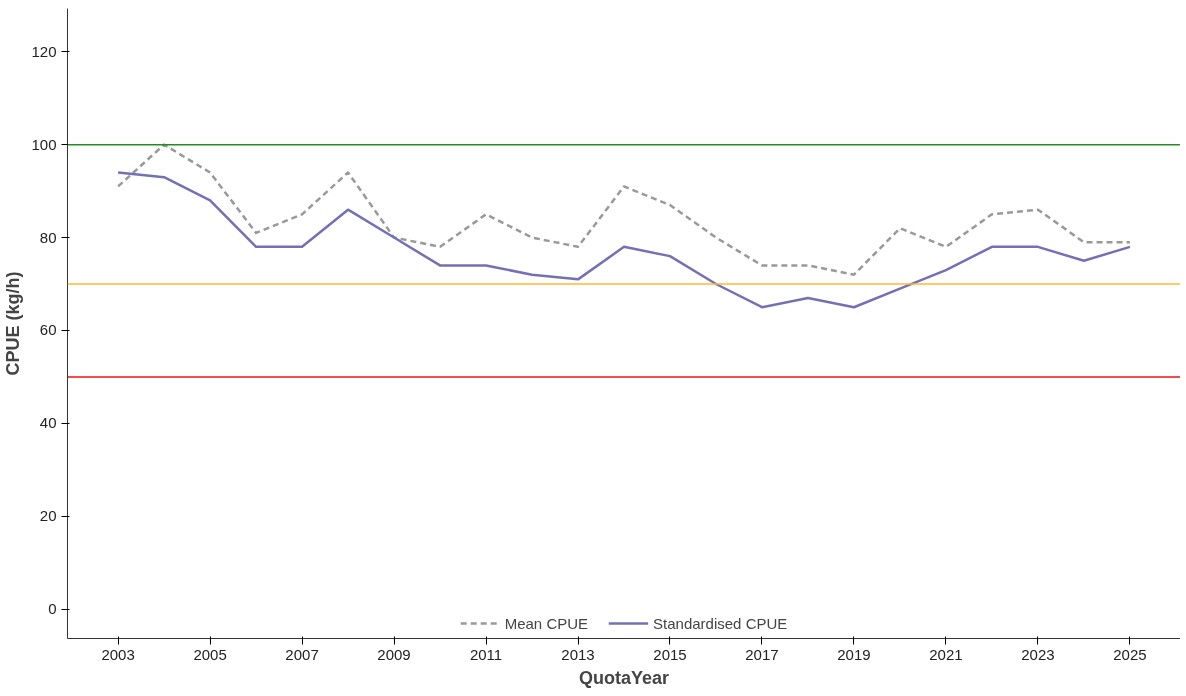 The width and height of the screenshot is (1186, 696). I want to click on x-tick-label: 2015, so click(670, 654).